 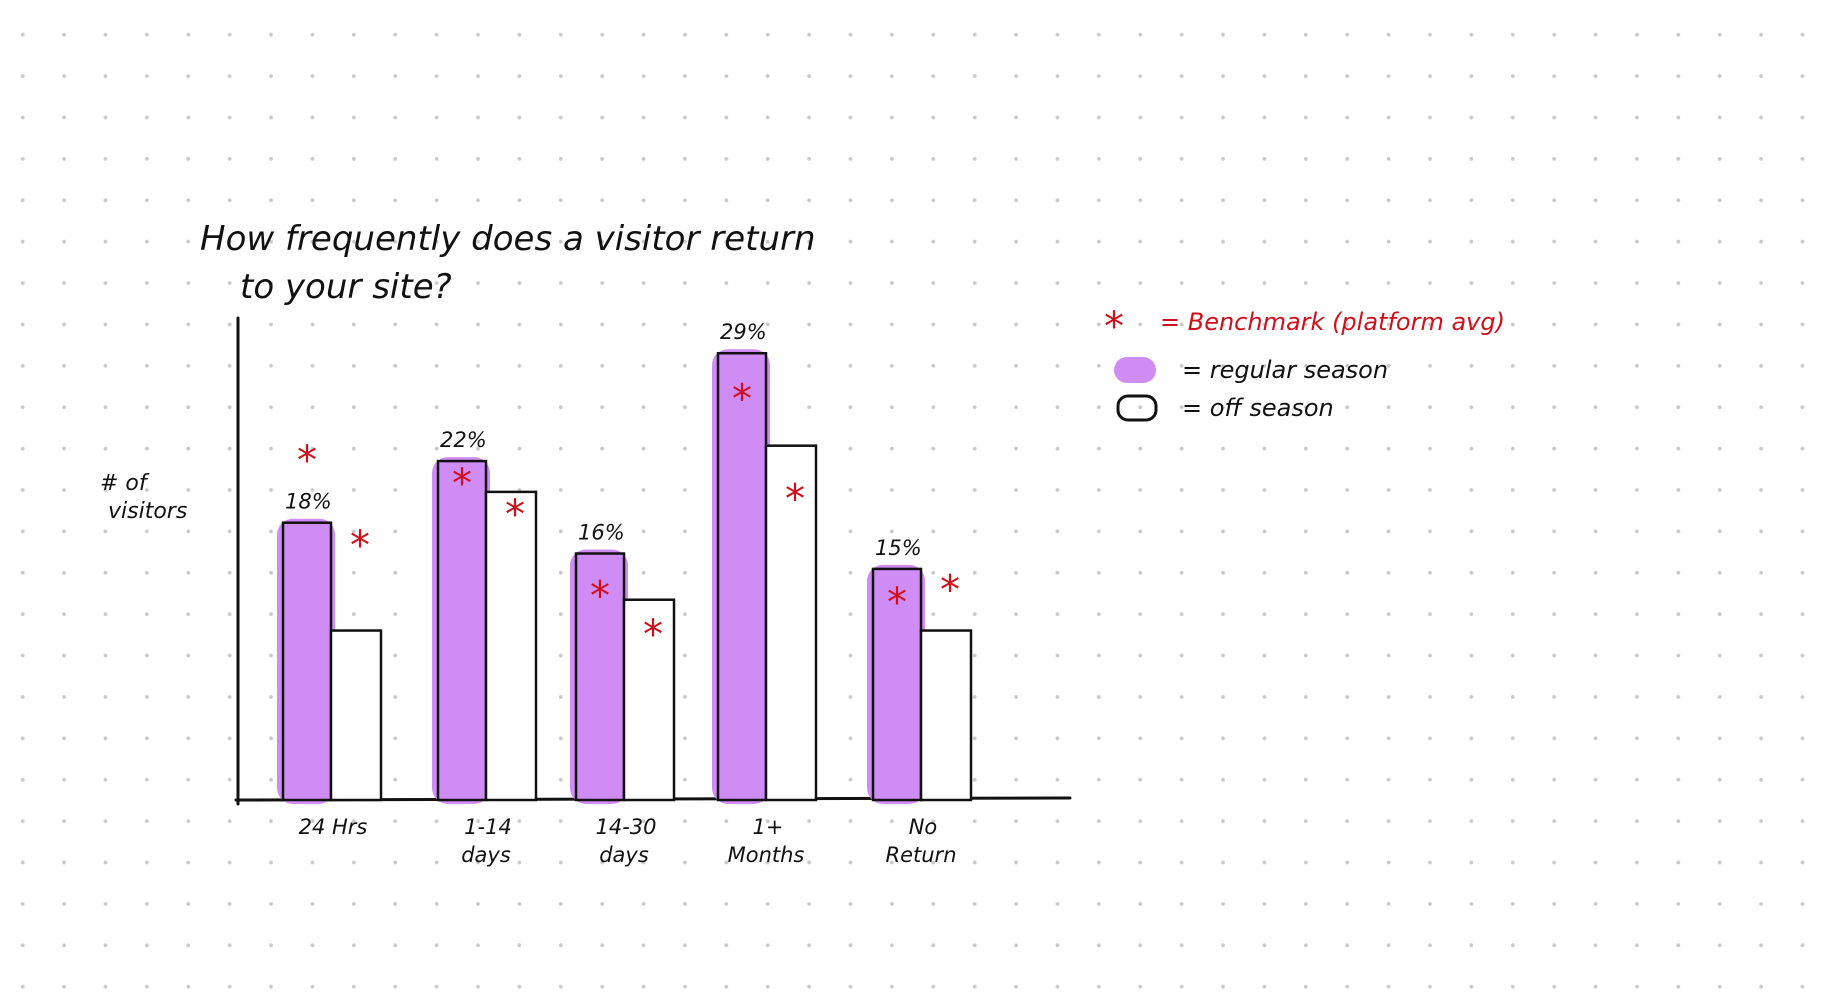 I want to click on x-tick-label: 14-30, so click(x=625, y=827).